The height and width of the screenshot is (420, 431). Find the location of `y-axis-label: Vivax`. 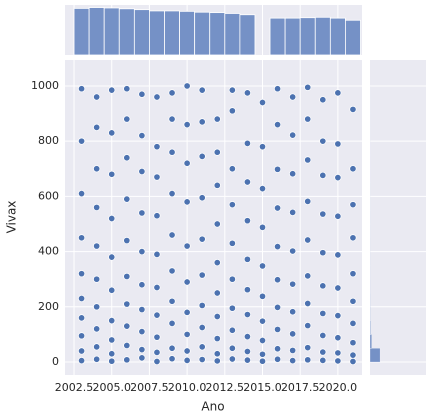

y-axis-label: Vivax is located at coordinates (12, 217).